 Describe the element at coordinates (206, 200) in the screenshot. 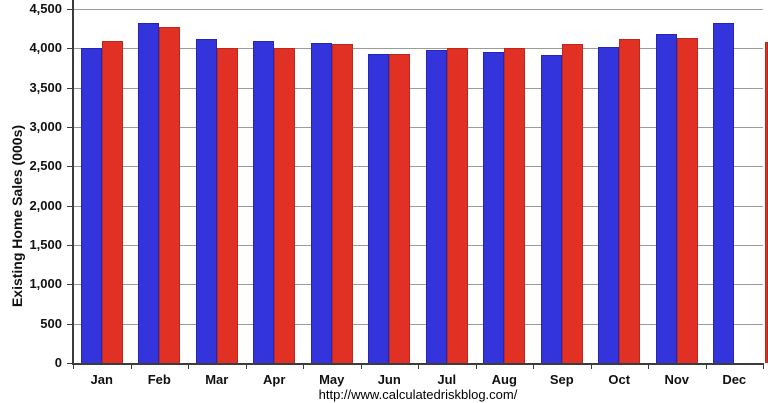

I see `bar-mar-blue-series` at that location.